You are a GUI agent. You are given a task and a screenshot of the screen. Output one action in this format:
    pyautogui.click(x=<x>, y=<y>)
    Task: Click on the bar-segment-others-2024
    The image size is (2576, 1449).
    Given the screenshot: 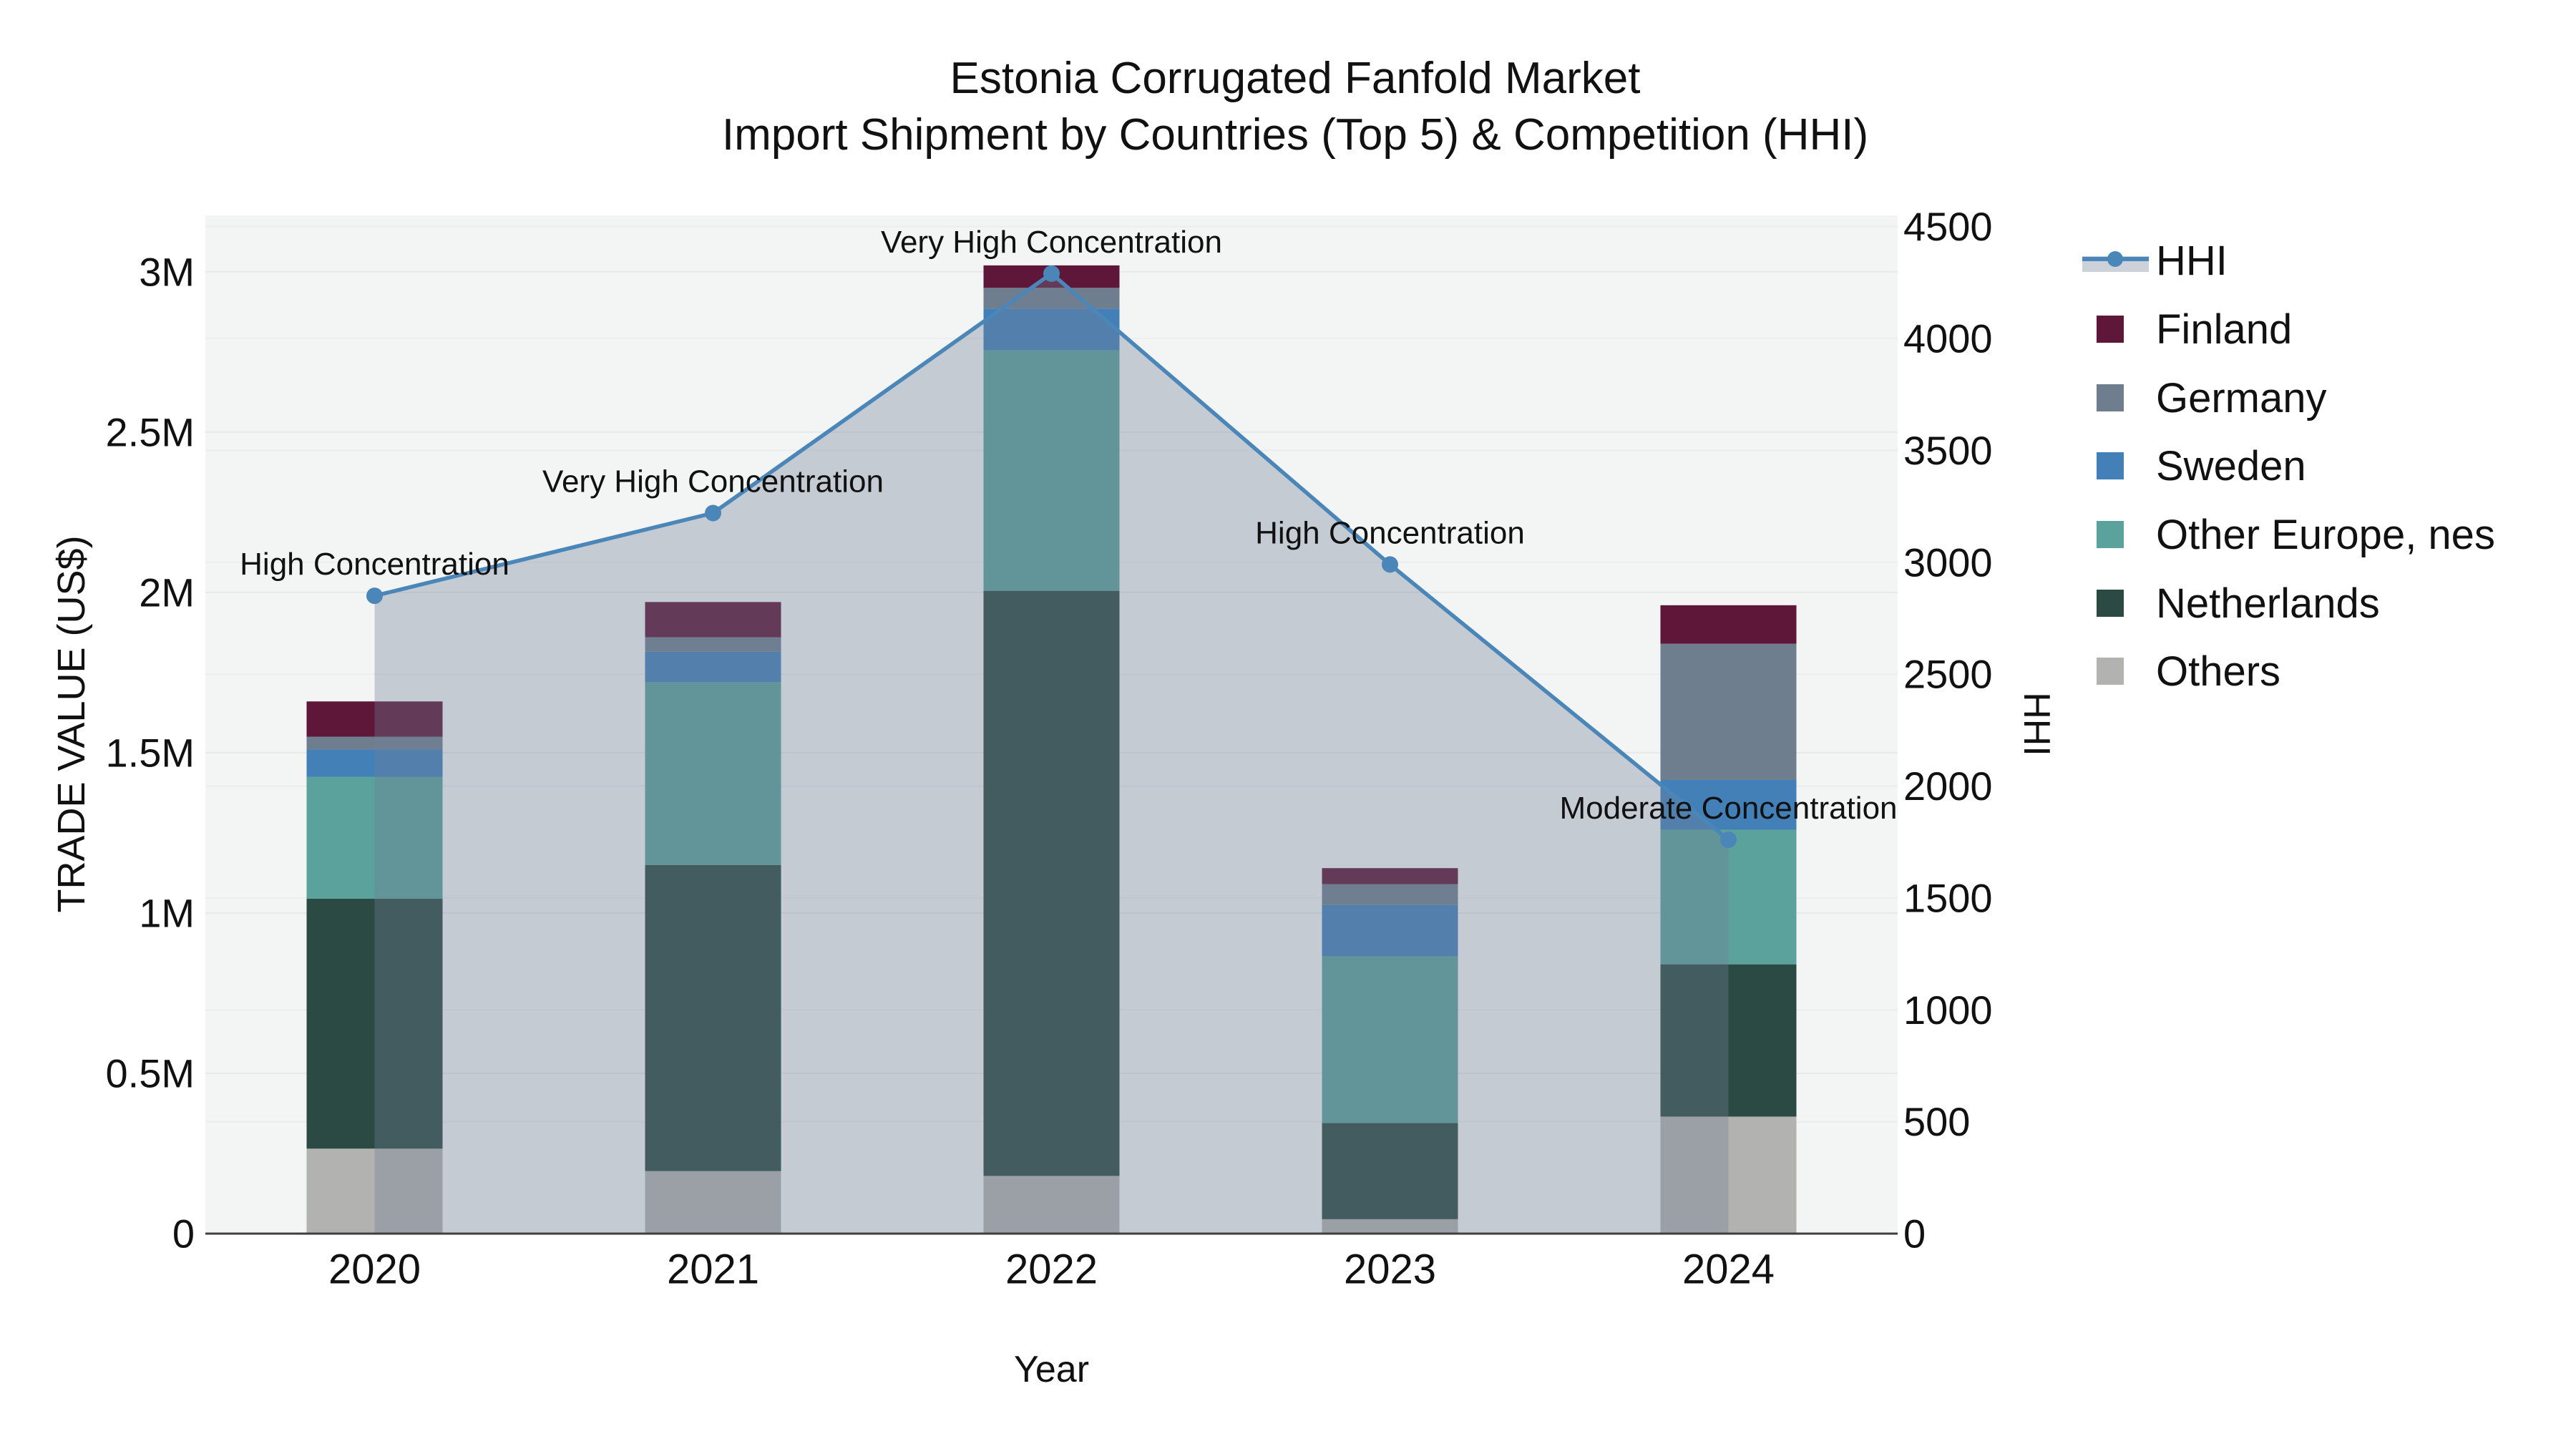 What is the action you would take?
    pyautogui.click(x=1728, y=1175)
    